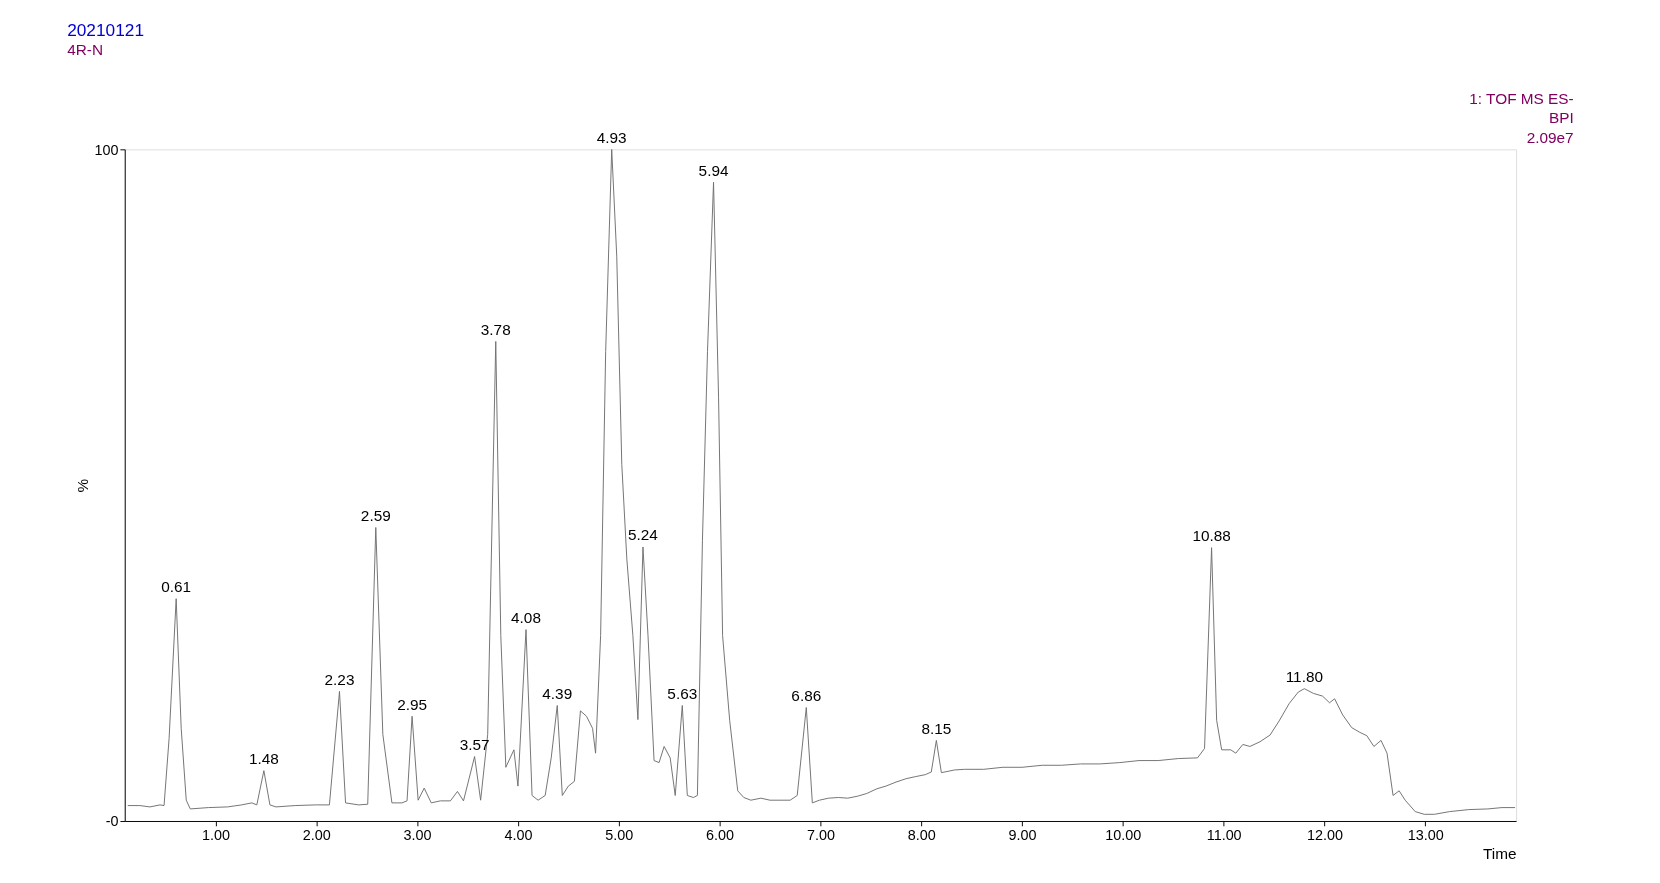 This screenshot has width=1660, height=883. Describe the element at coordinates (1224, 834) in the screenshot. I see `x-tick-label: 11.00` at that location.